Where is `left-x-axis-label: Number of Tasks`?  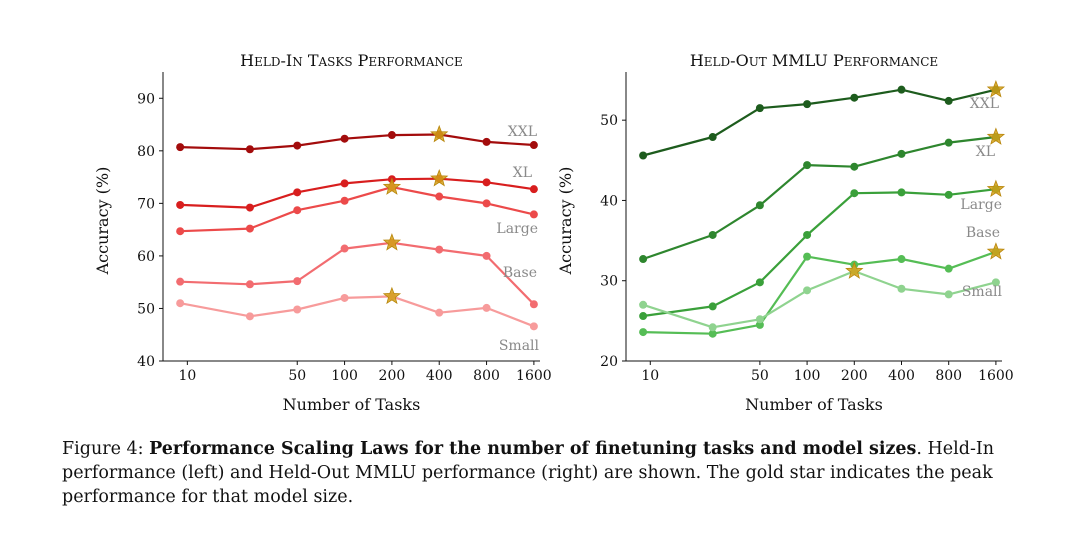 left-x-axis-label: Number of Tasks is located at coordinates (352, 404).